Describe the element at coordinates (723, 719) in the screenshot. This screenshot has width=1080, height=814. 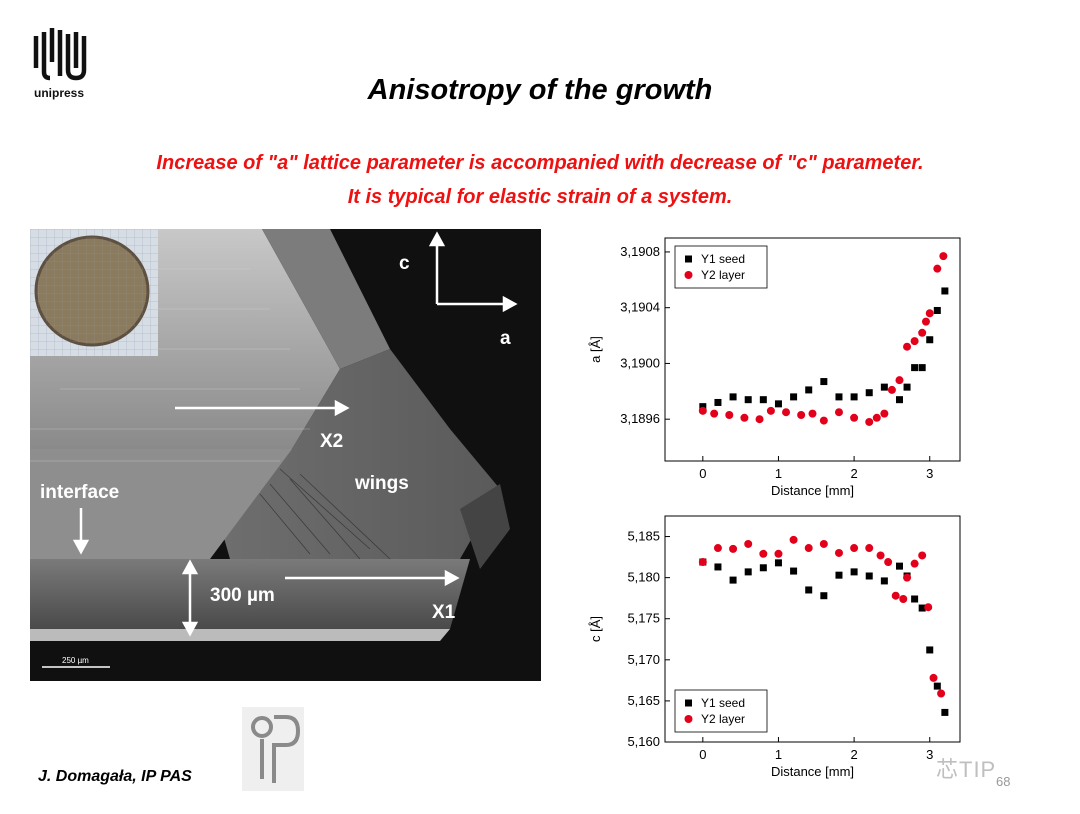
I see `legend-label: Y2 layer` at that location.